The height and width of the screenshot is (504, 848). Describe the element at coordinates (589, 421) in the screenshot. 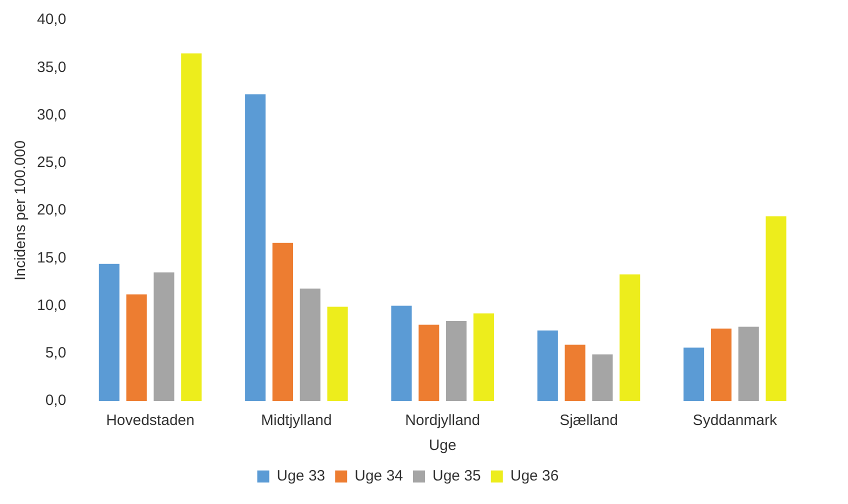

I see `x-tick-label: Sjælland` at that location.